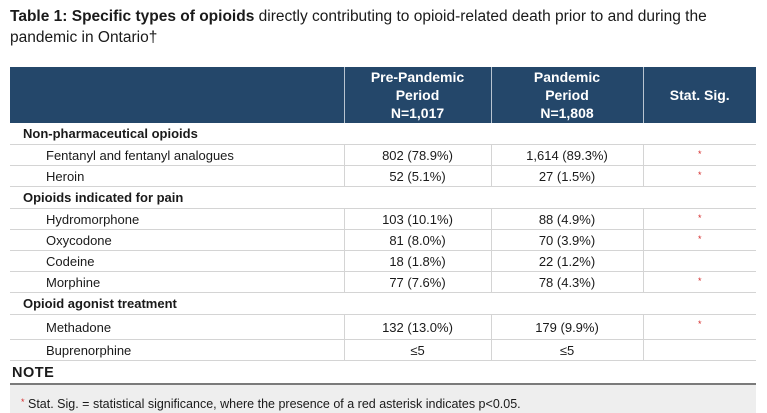  Describe the element at coordinates (566, 176) in the screenshot. I see `pandemic-value: 27 (1.5%)` at that location.